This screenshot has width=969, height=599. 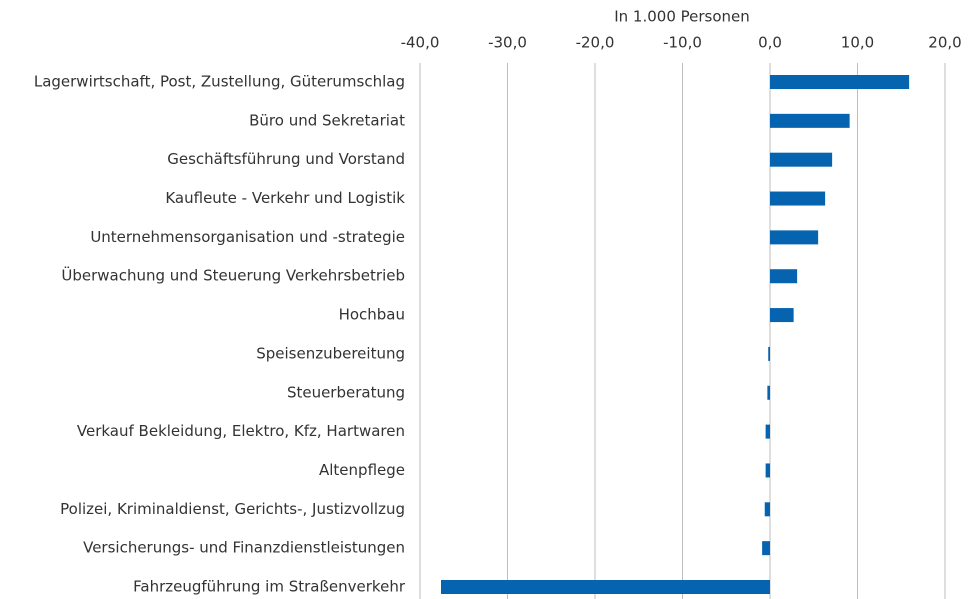 I want to click on y-tick-label: Steuerberatung, so click(x=346, y=392).